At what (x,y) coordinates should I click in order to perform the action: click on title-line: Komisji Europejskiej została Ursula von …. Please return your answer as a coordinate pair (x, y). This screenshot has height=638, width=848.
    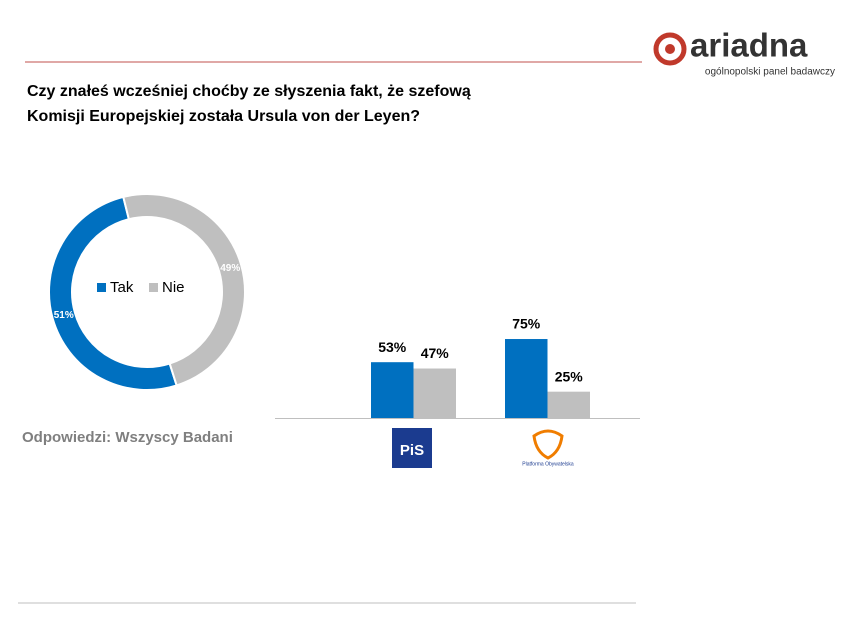
    Looking at the image, I should click on (223, 116).